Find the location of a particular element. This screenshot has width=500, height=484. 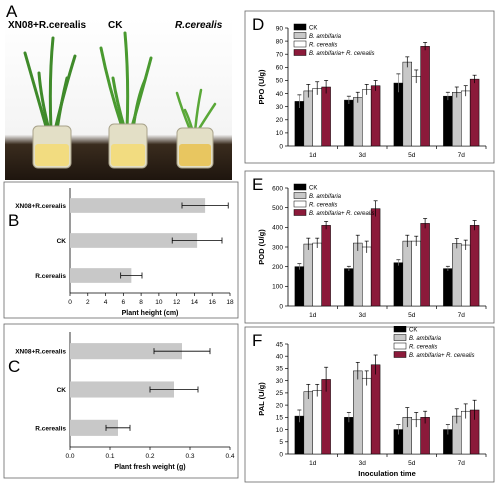

y-tick-label: 0 is located at coordinates (281, 454).